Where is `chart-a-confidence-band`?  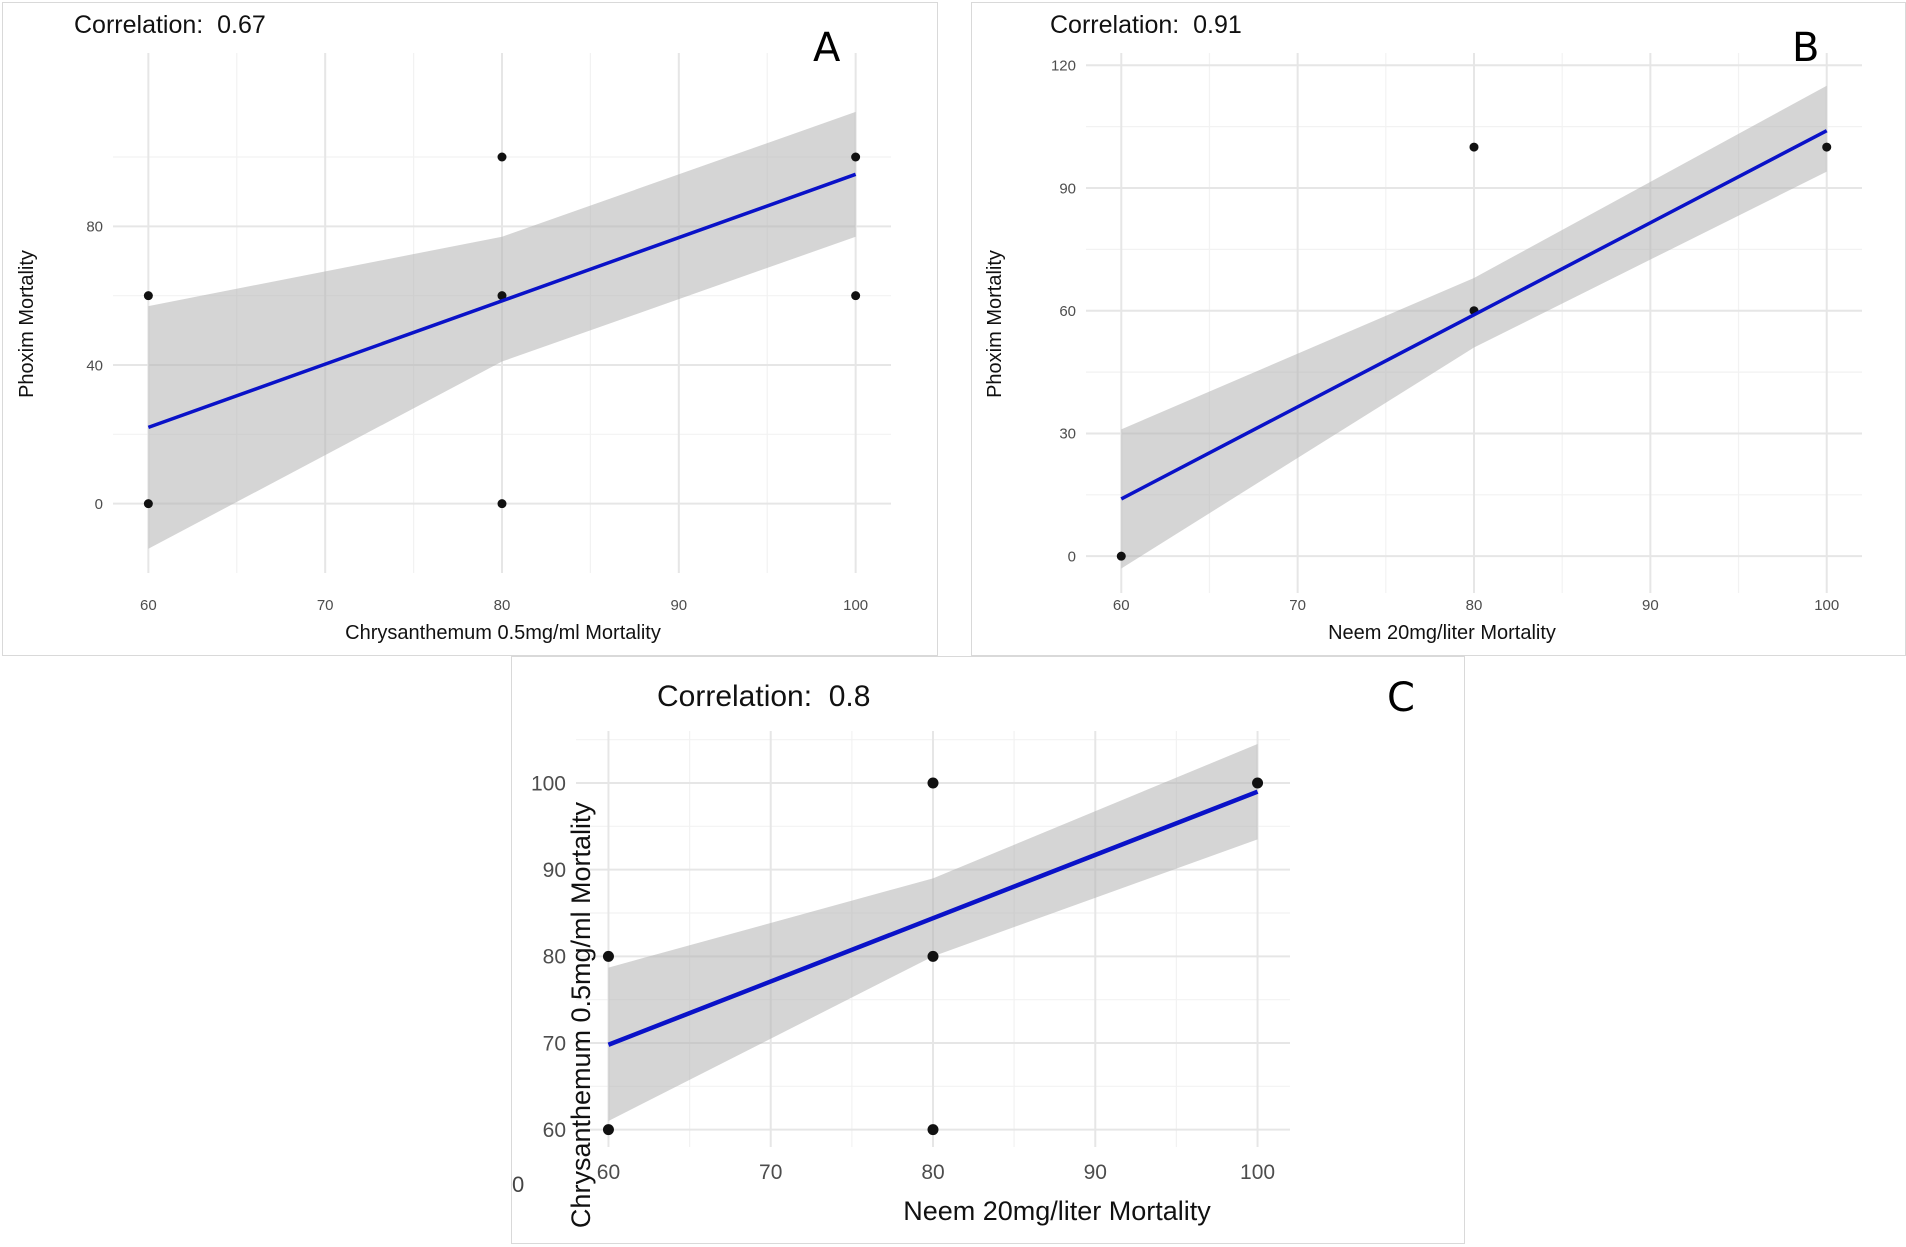
chart-a-confidence-band is located at coordinates (502, 330).